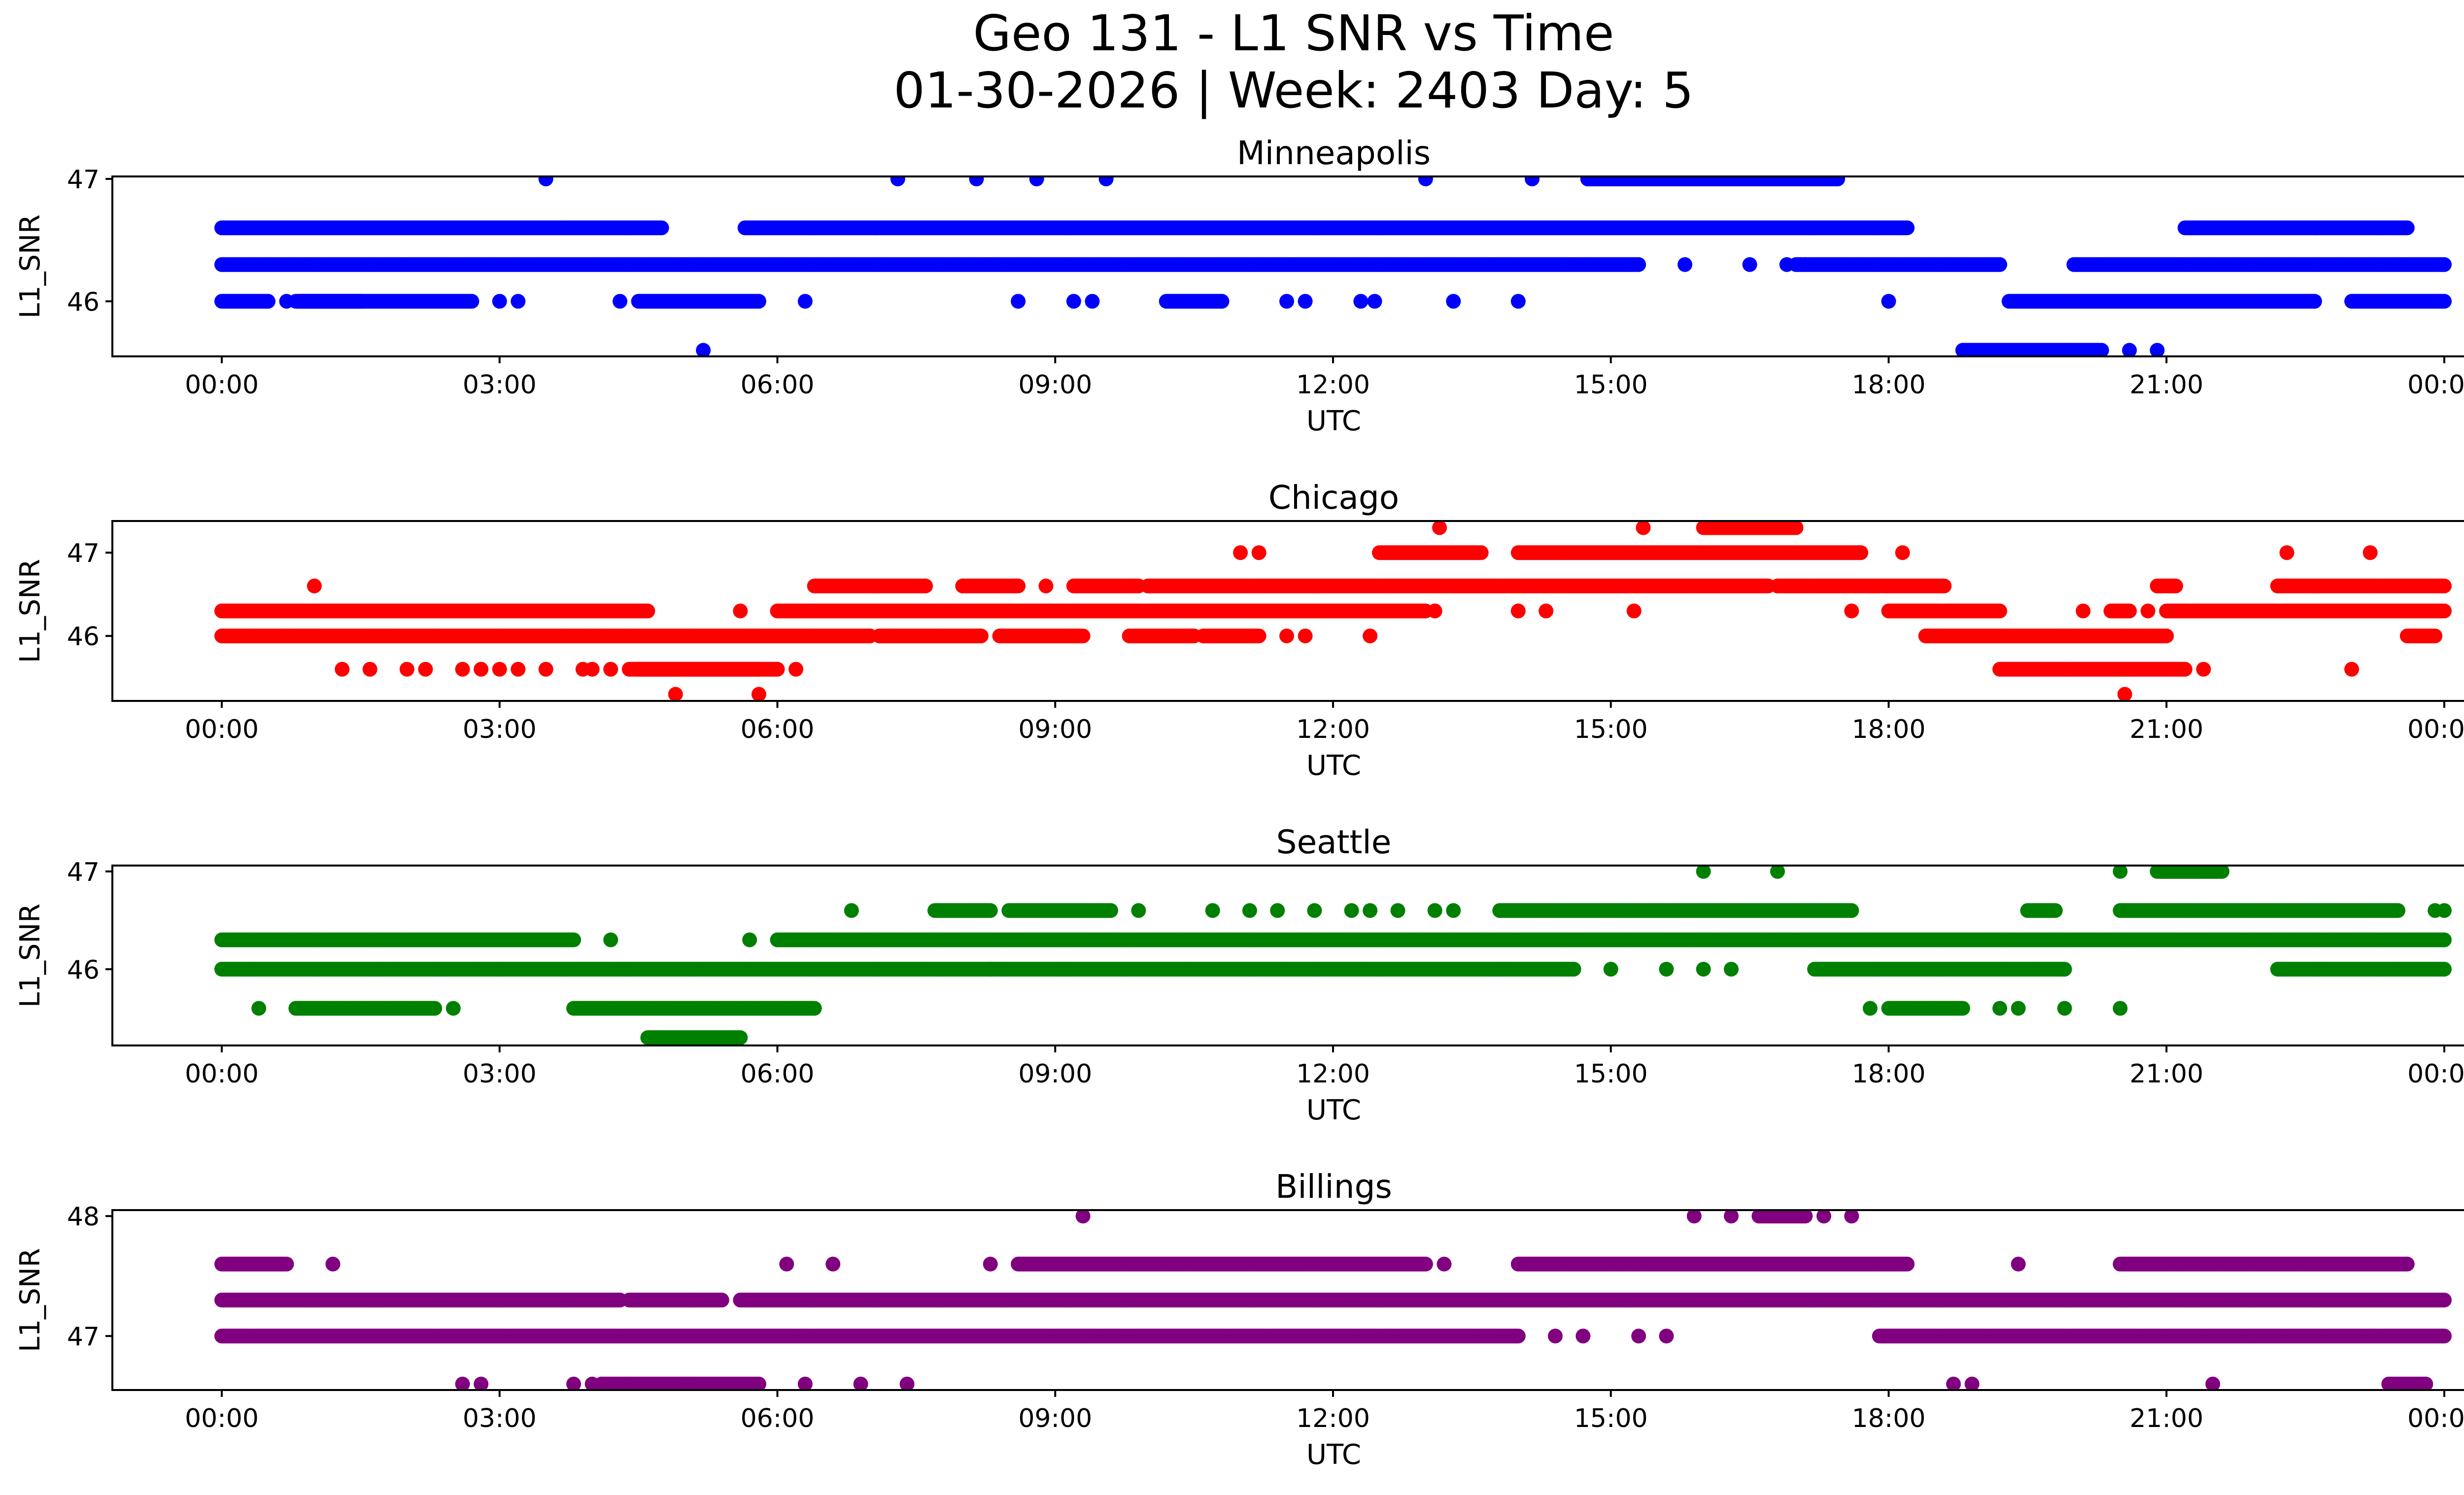 The image size is (2464, 1495). Describe the element at coordinates (1293, 90) in the screenshot. I see `figure-title-line2: 01-30-2026 | Week: 2403 Day: 5` at that location.